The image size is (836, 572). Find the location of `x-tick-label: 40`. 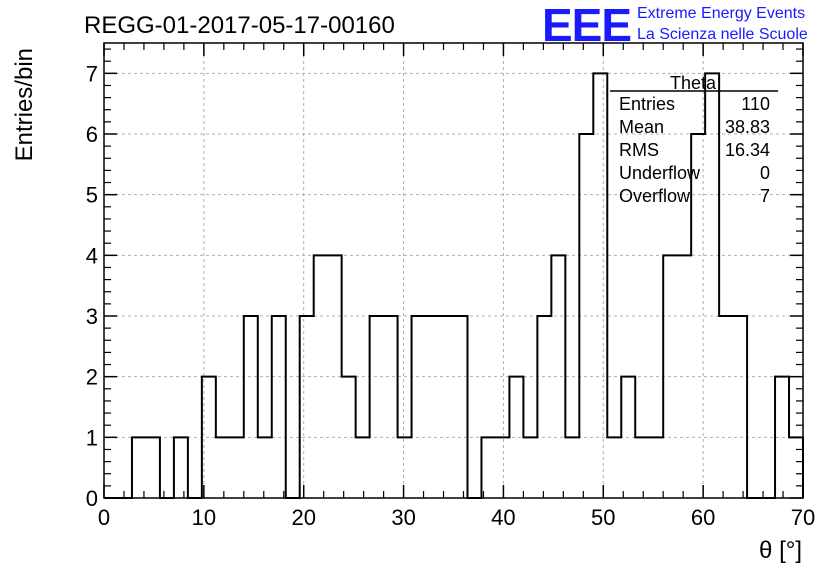

x-tick-label: 40 is located at coordinates (503, 517).